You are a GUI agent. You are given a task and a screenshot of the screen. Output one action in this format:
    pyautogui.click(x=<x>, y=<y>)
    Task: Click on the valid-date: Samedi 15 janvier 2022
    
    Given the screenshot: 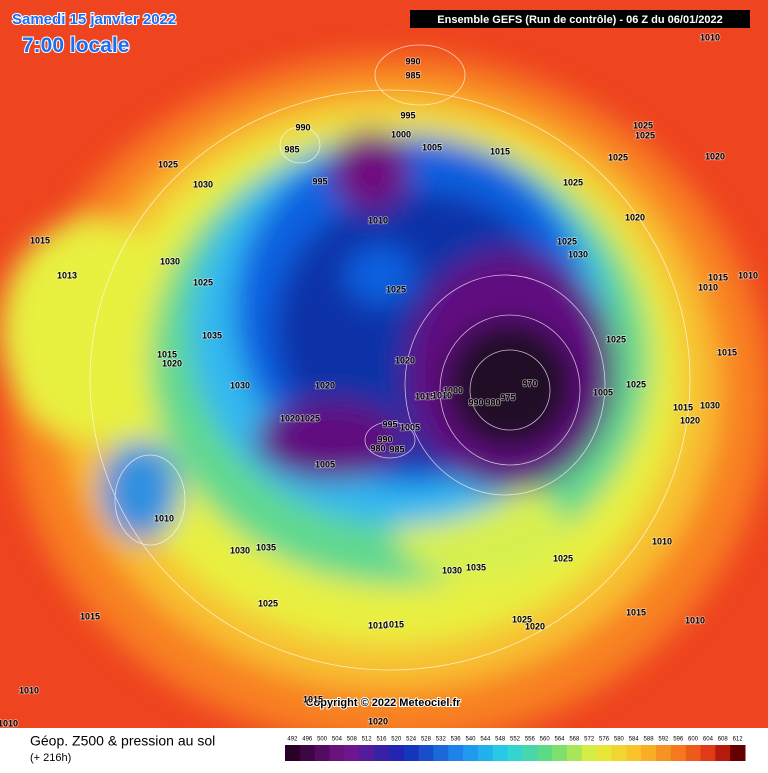 What is the action you would take?
    pyautogui.click(x=94, y=19)
    